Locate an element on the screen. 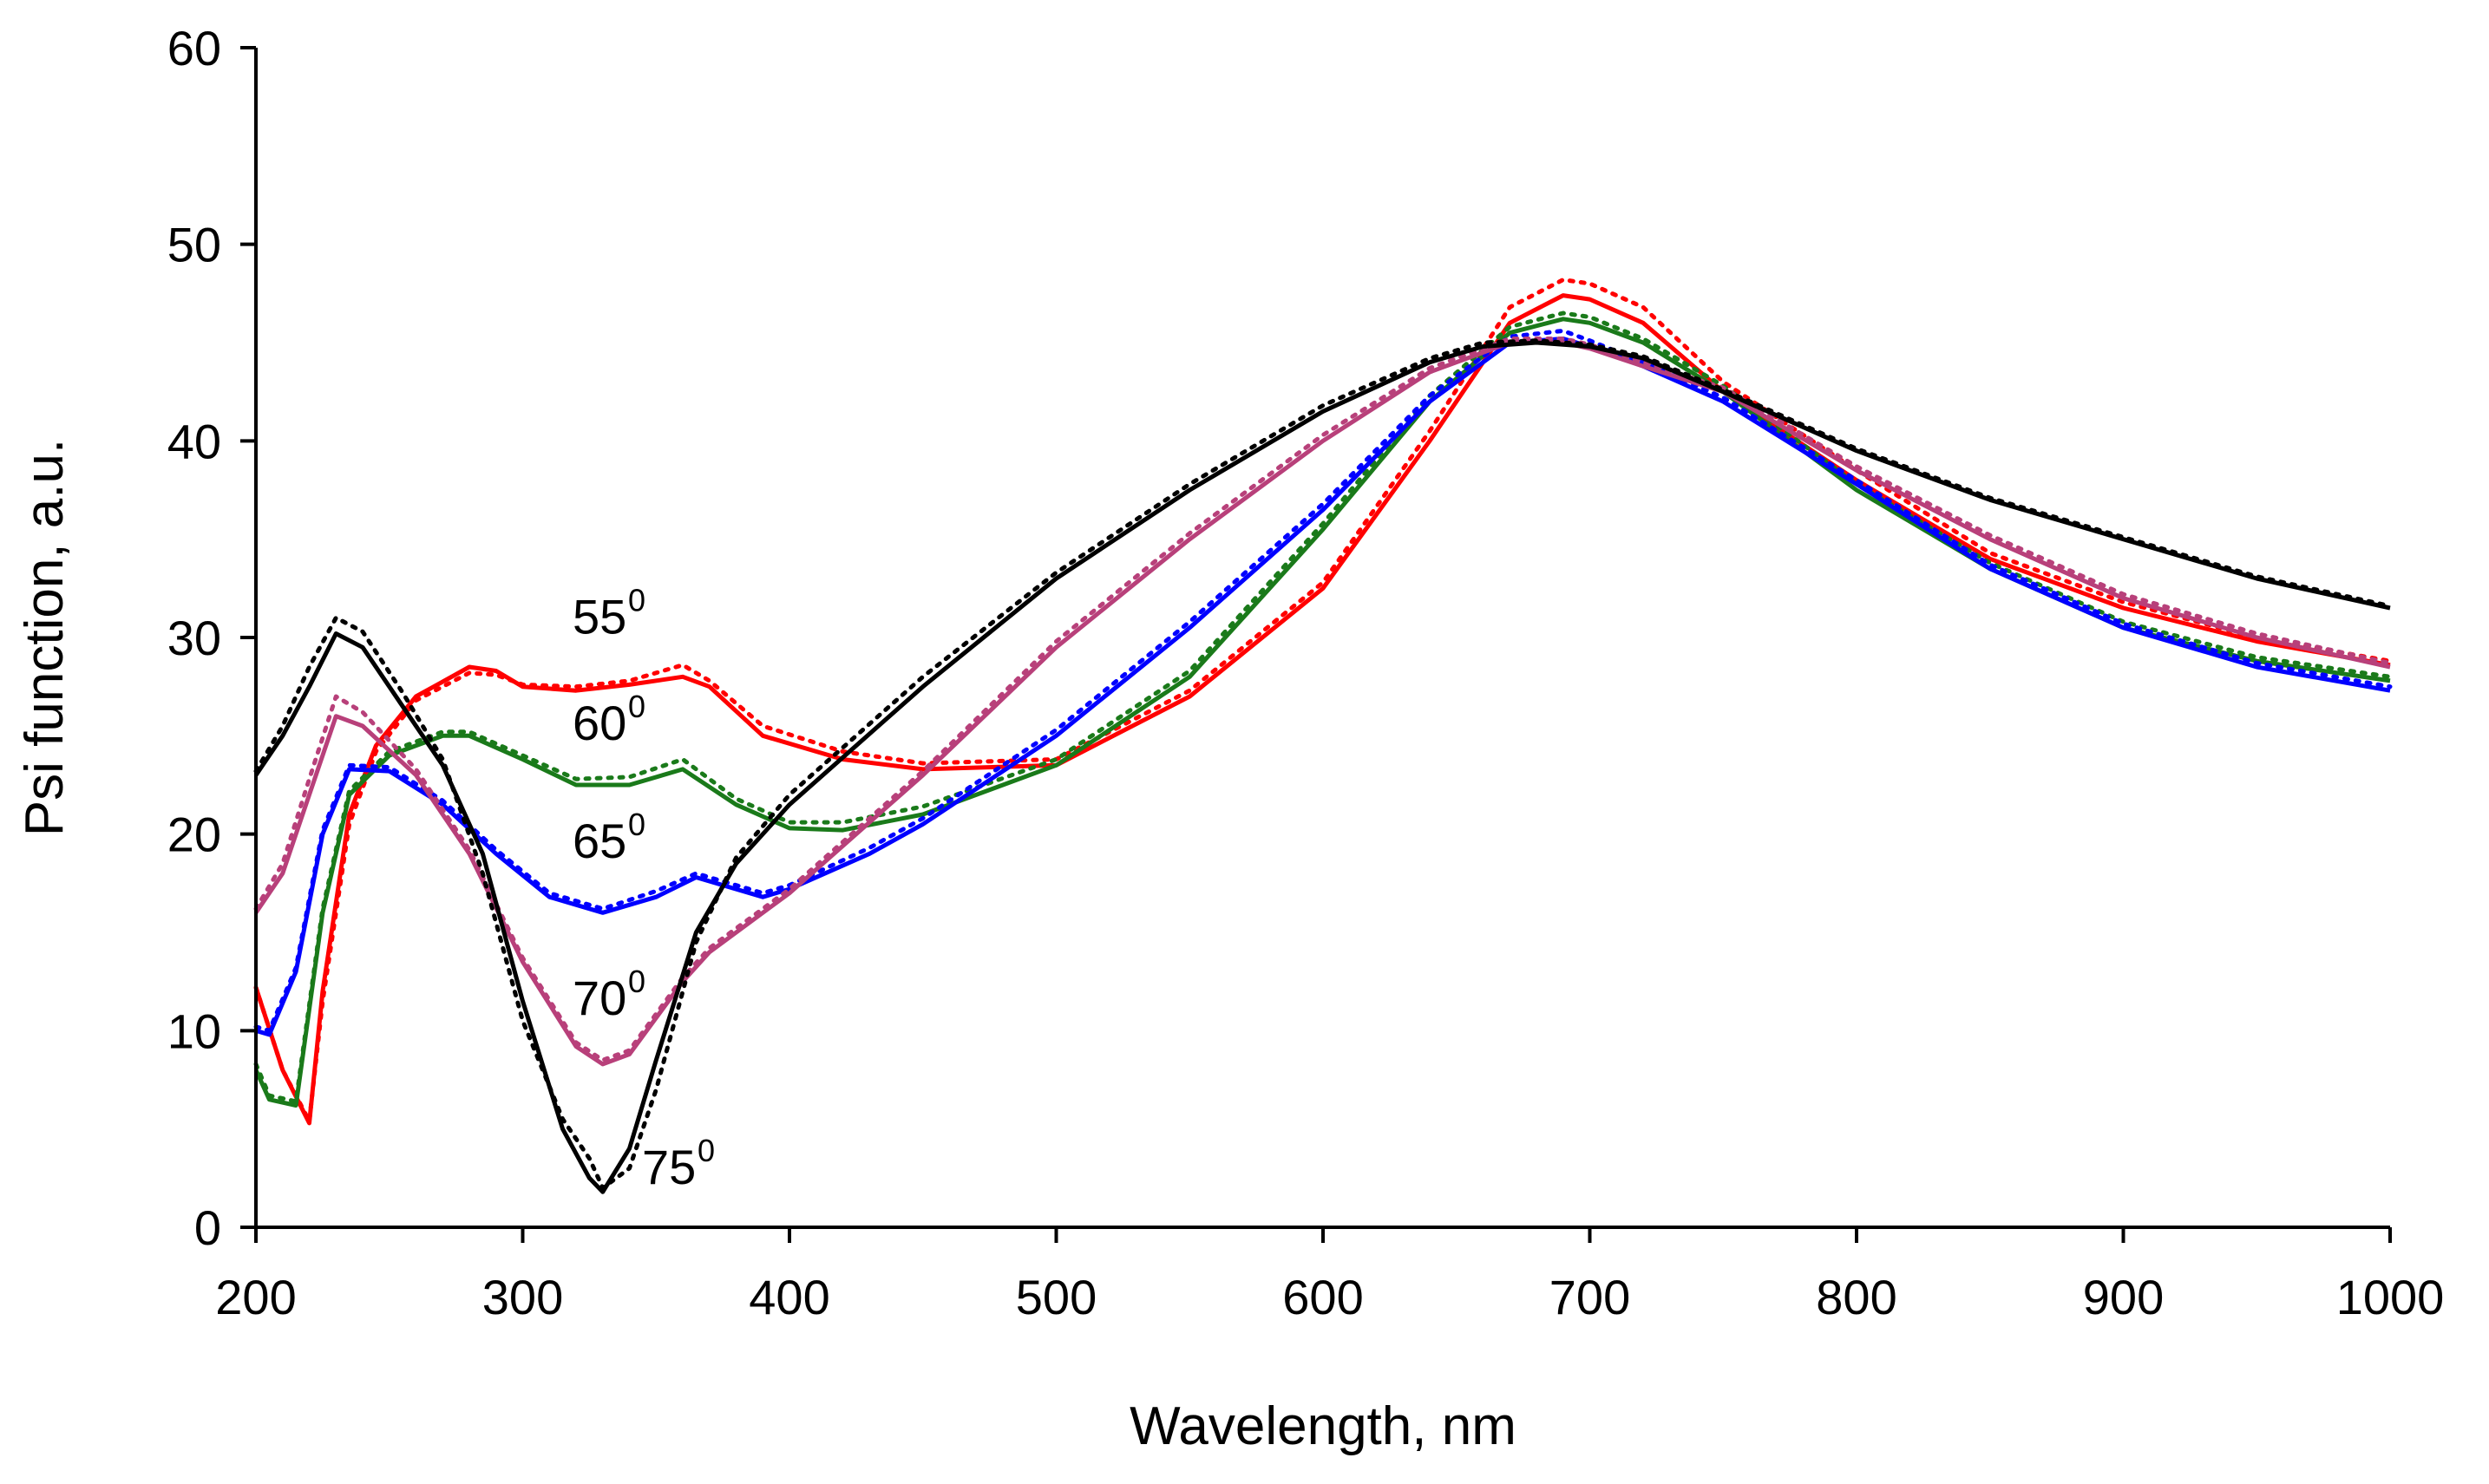 The image size is (2489, 1484). y-axis-title: Psi function, a.u. is located at coordinates (45, 637).